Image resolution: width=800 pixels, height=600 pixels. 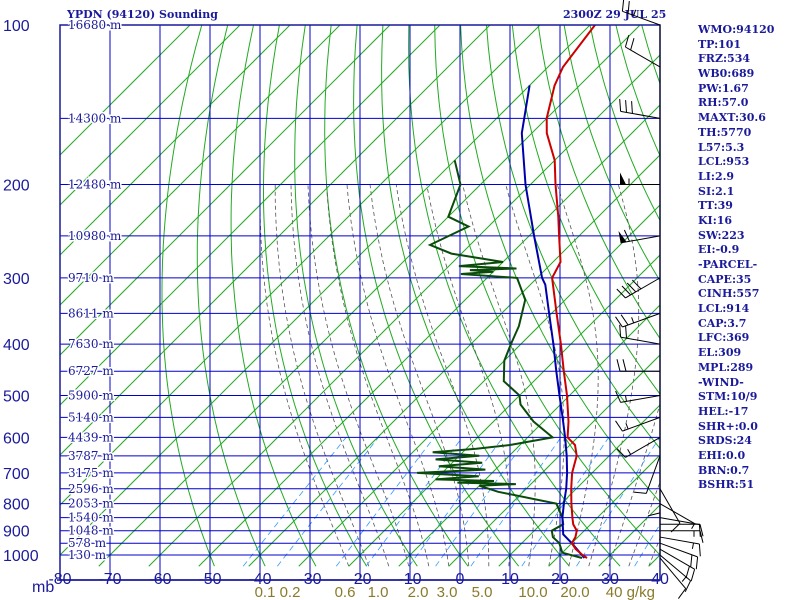 I want to click on temperature-tick-label: 10, so click(x=510, y=579).